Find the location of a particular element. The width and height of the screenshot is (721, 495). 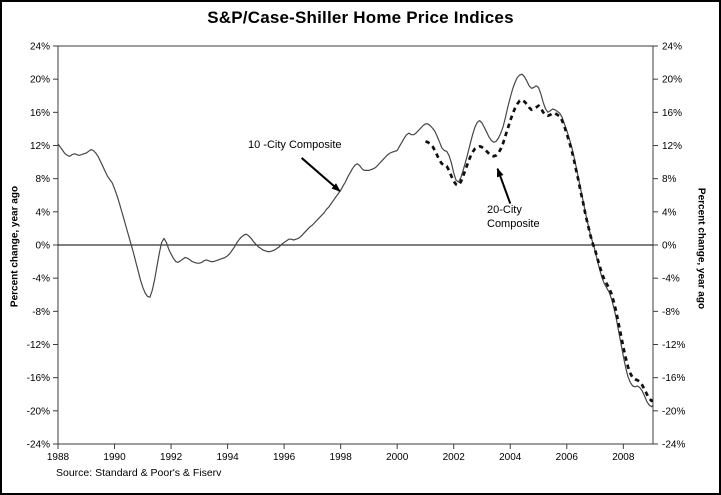

x-tick-label: 2006 is located at coordinates (567, 457).